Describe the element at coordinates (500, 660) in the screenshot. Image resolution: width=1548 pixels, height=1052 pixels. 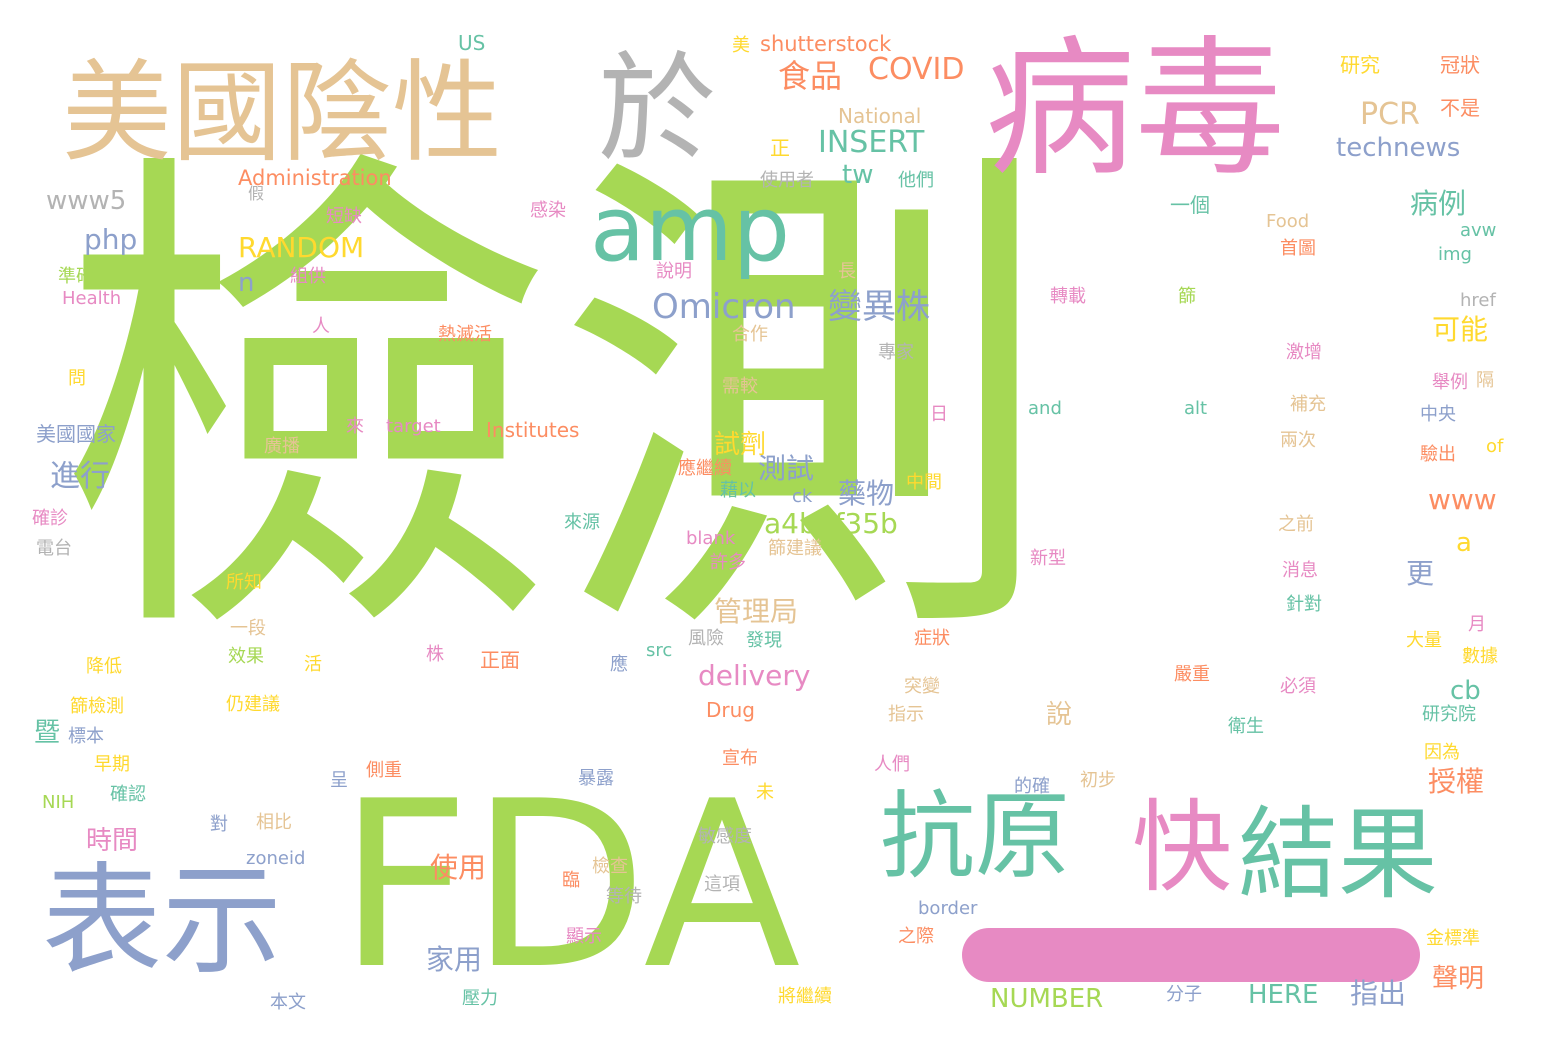
I see `word-cjk-109: 正面` at that location.